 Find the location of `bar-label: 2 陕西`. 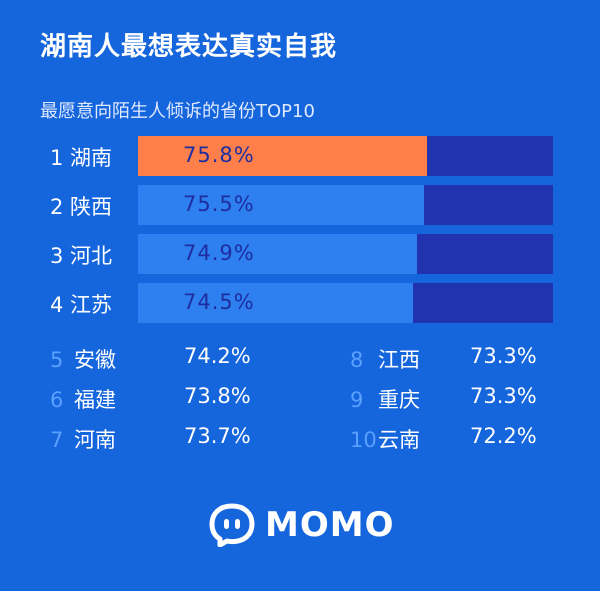

bar-label: 2 陕西 is located at coordinates (81, 207).